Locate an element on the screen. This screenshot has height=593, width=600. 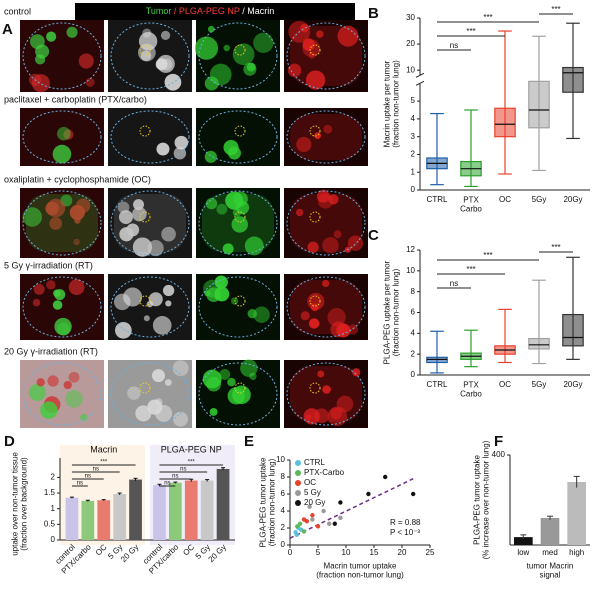
x-tick-label: 5Gy is located at coordinates (539, 384).